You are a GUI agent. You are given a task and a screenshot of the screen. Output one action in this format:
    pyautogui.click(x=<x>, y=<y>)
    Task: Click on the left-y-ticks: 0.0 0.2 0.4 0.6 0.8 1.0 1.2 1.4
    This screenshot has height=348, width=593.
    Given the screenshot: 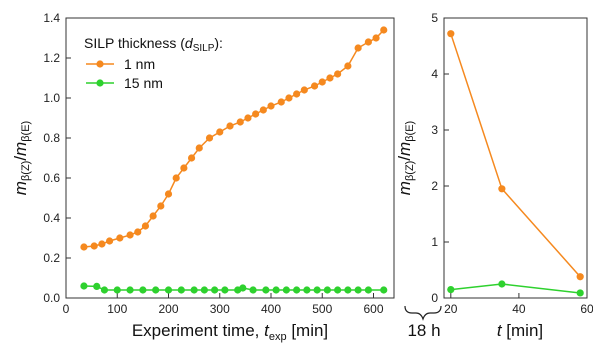 What is the action you would take?
    pyautogui.click(x=57, y=158)
    